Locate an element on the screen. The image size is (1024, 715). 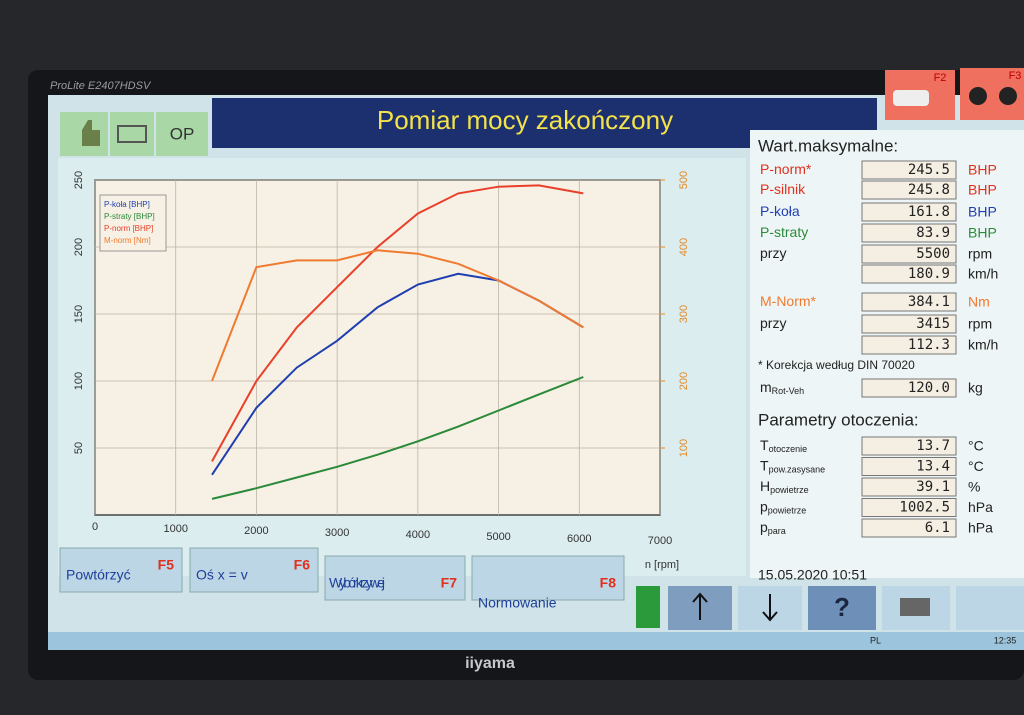
label-main: P-norm* is located at coordinates (786, 169).